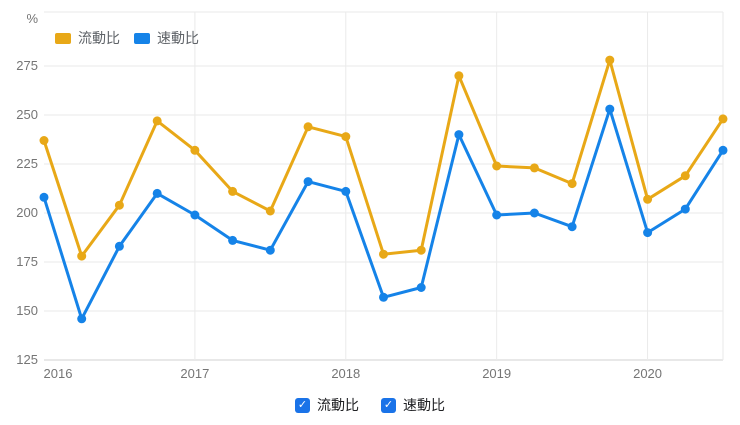 This screenshot has width=740, height=425. I want to click on x-tick-label: 2020, so click(647, 373).